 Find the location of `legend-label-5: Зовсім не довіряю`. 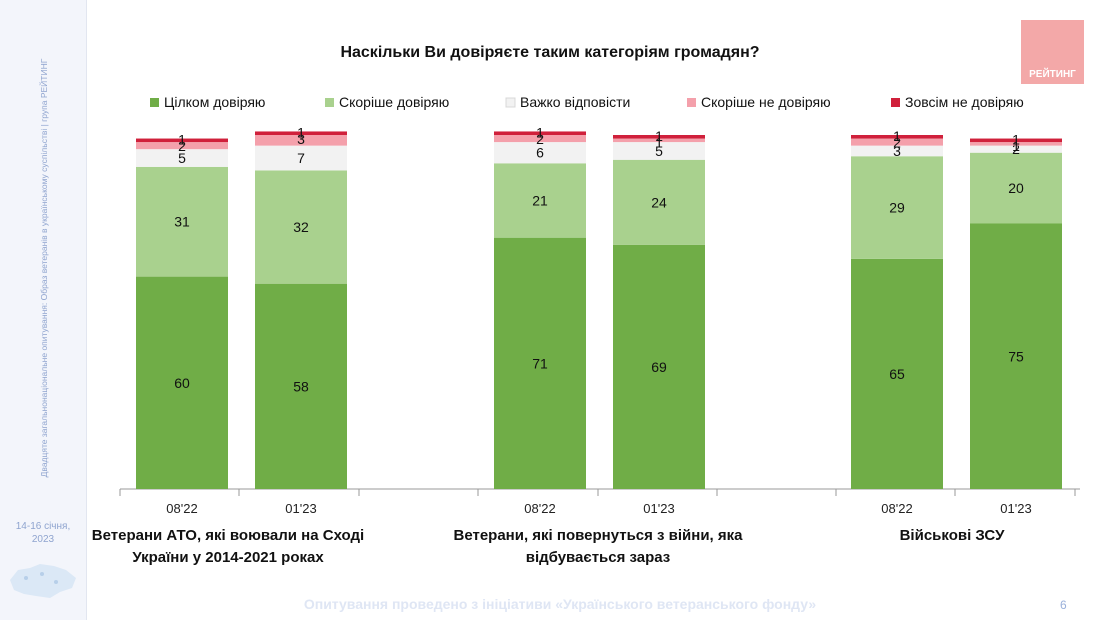

legend-label-5: Зовсім не довіряю is located at coordinates (964, 102).